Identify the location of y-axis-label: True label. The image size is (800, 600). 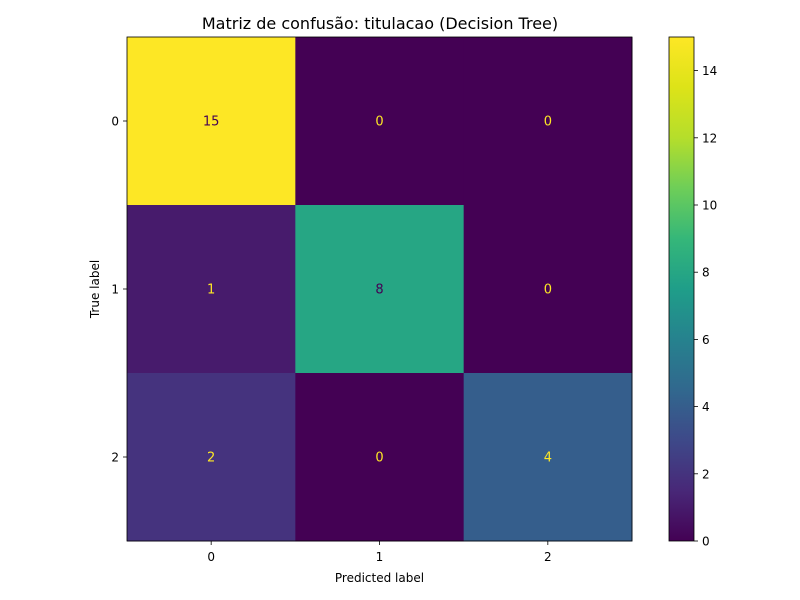
(95, 289).